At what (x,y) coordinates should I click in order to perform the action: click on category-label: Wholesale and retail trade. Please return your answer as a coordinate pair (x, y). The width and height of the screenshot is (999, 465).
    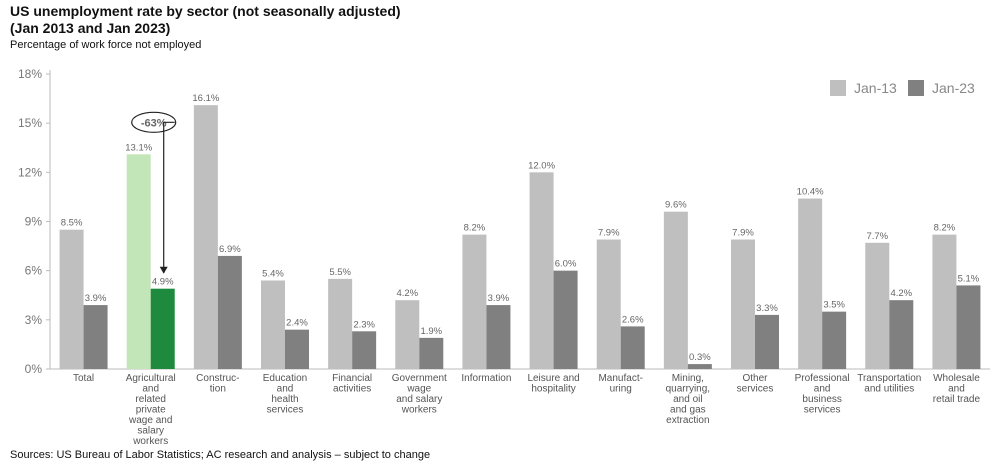
    Looking at the image, I should click on (957, 389).